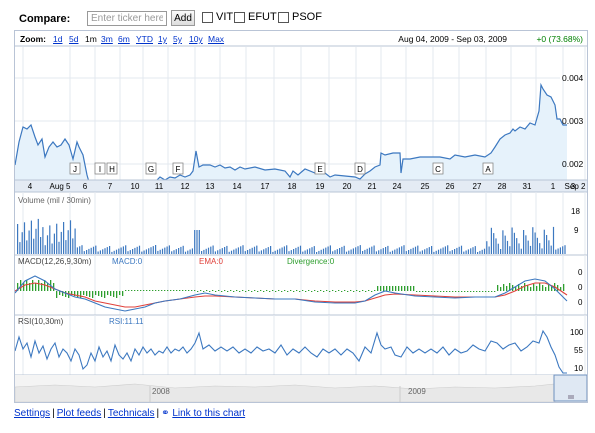  What do you see at coordinates (196, 39) in the screenshot?
I see `zoom-10y: 10y` at bounding box center [196, 39].